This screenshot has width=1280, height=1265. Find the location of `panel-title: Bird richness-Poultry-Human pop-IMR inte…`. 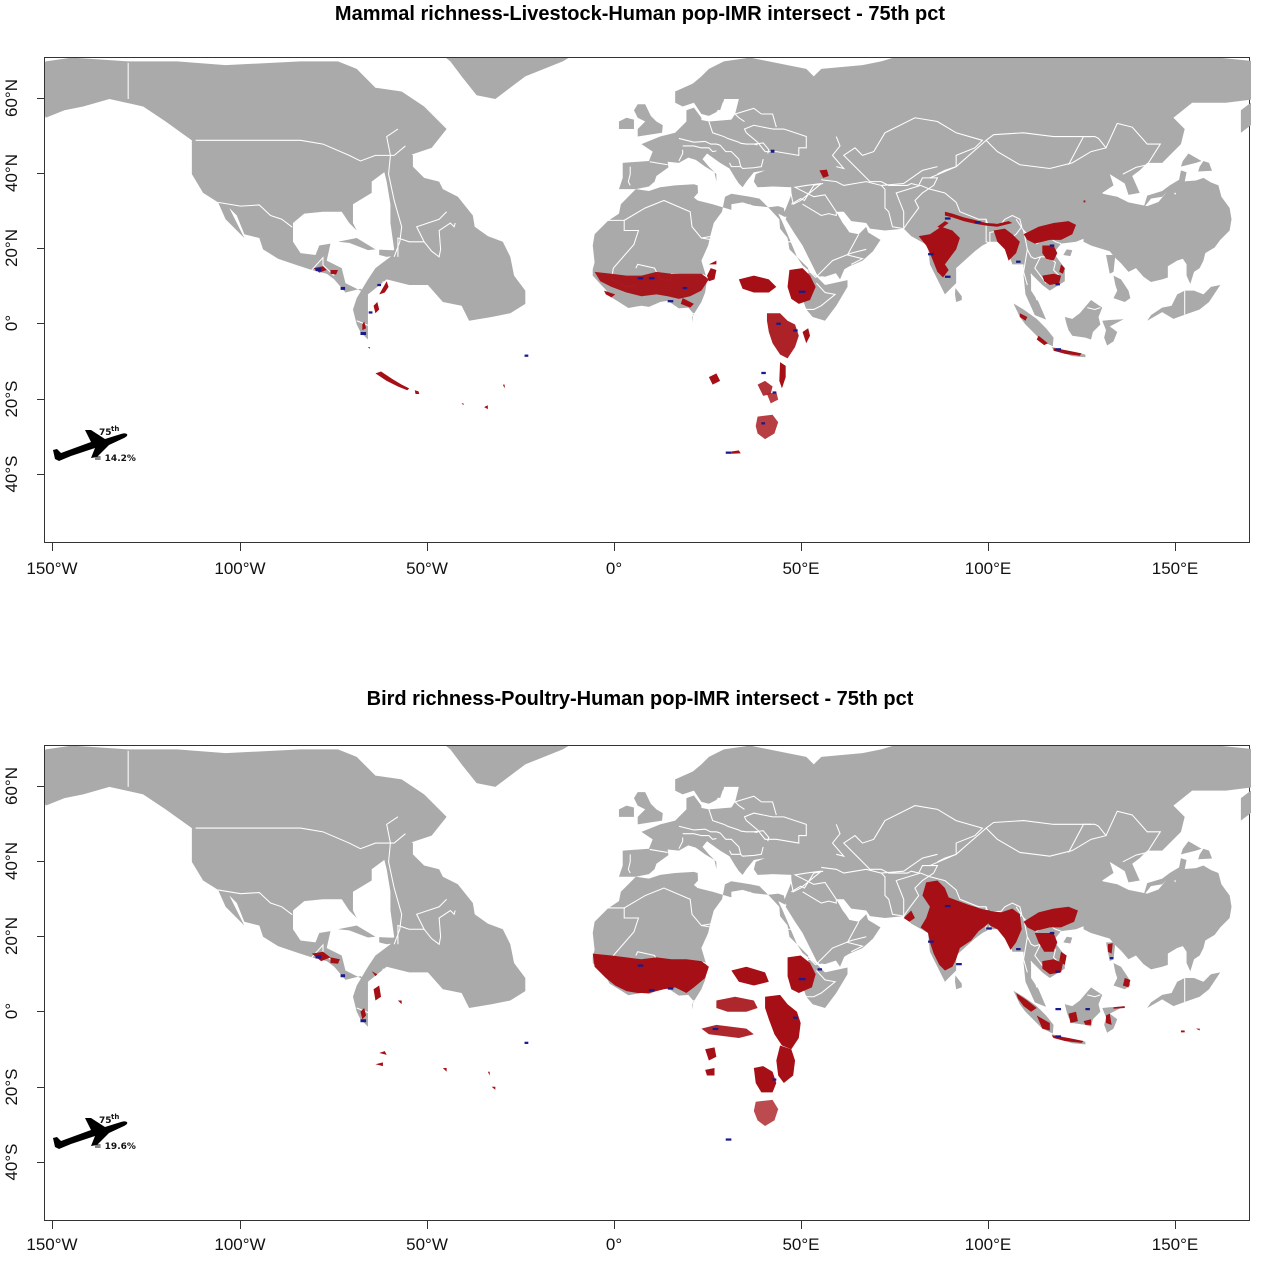

panel-title: Bird richness-Poultry-Human pop-IMR inte… is located at coordinates (640, 699).